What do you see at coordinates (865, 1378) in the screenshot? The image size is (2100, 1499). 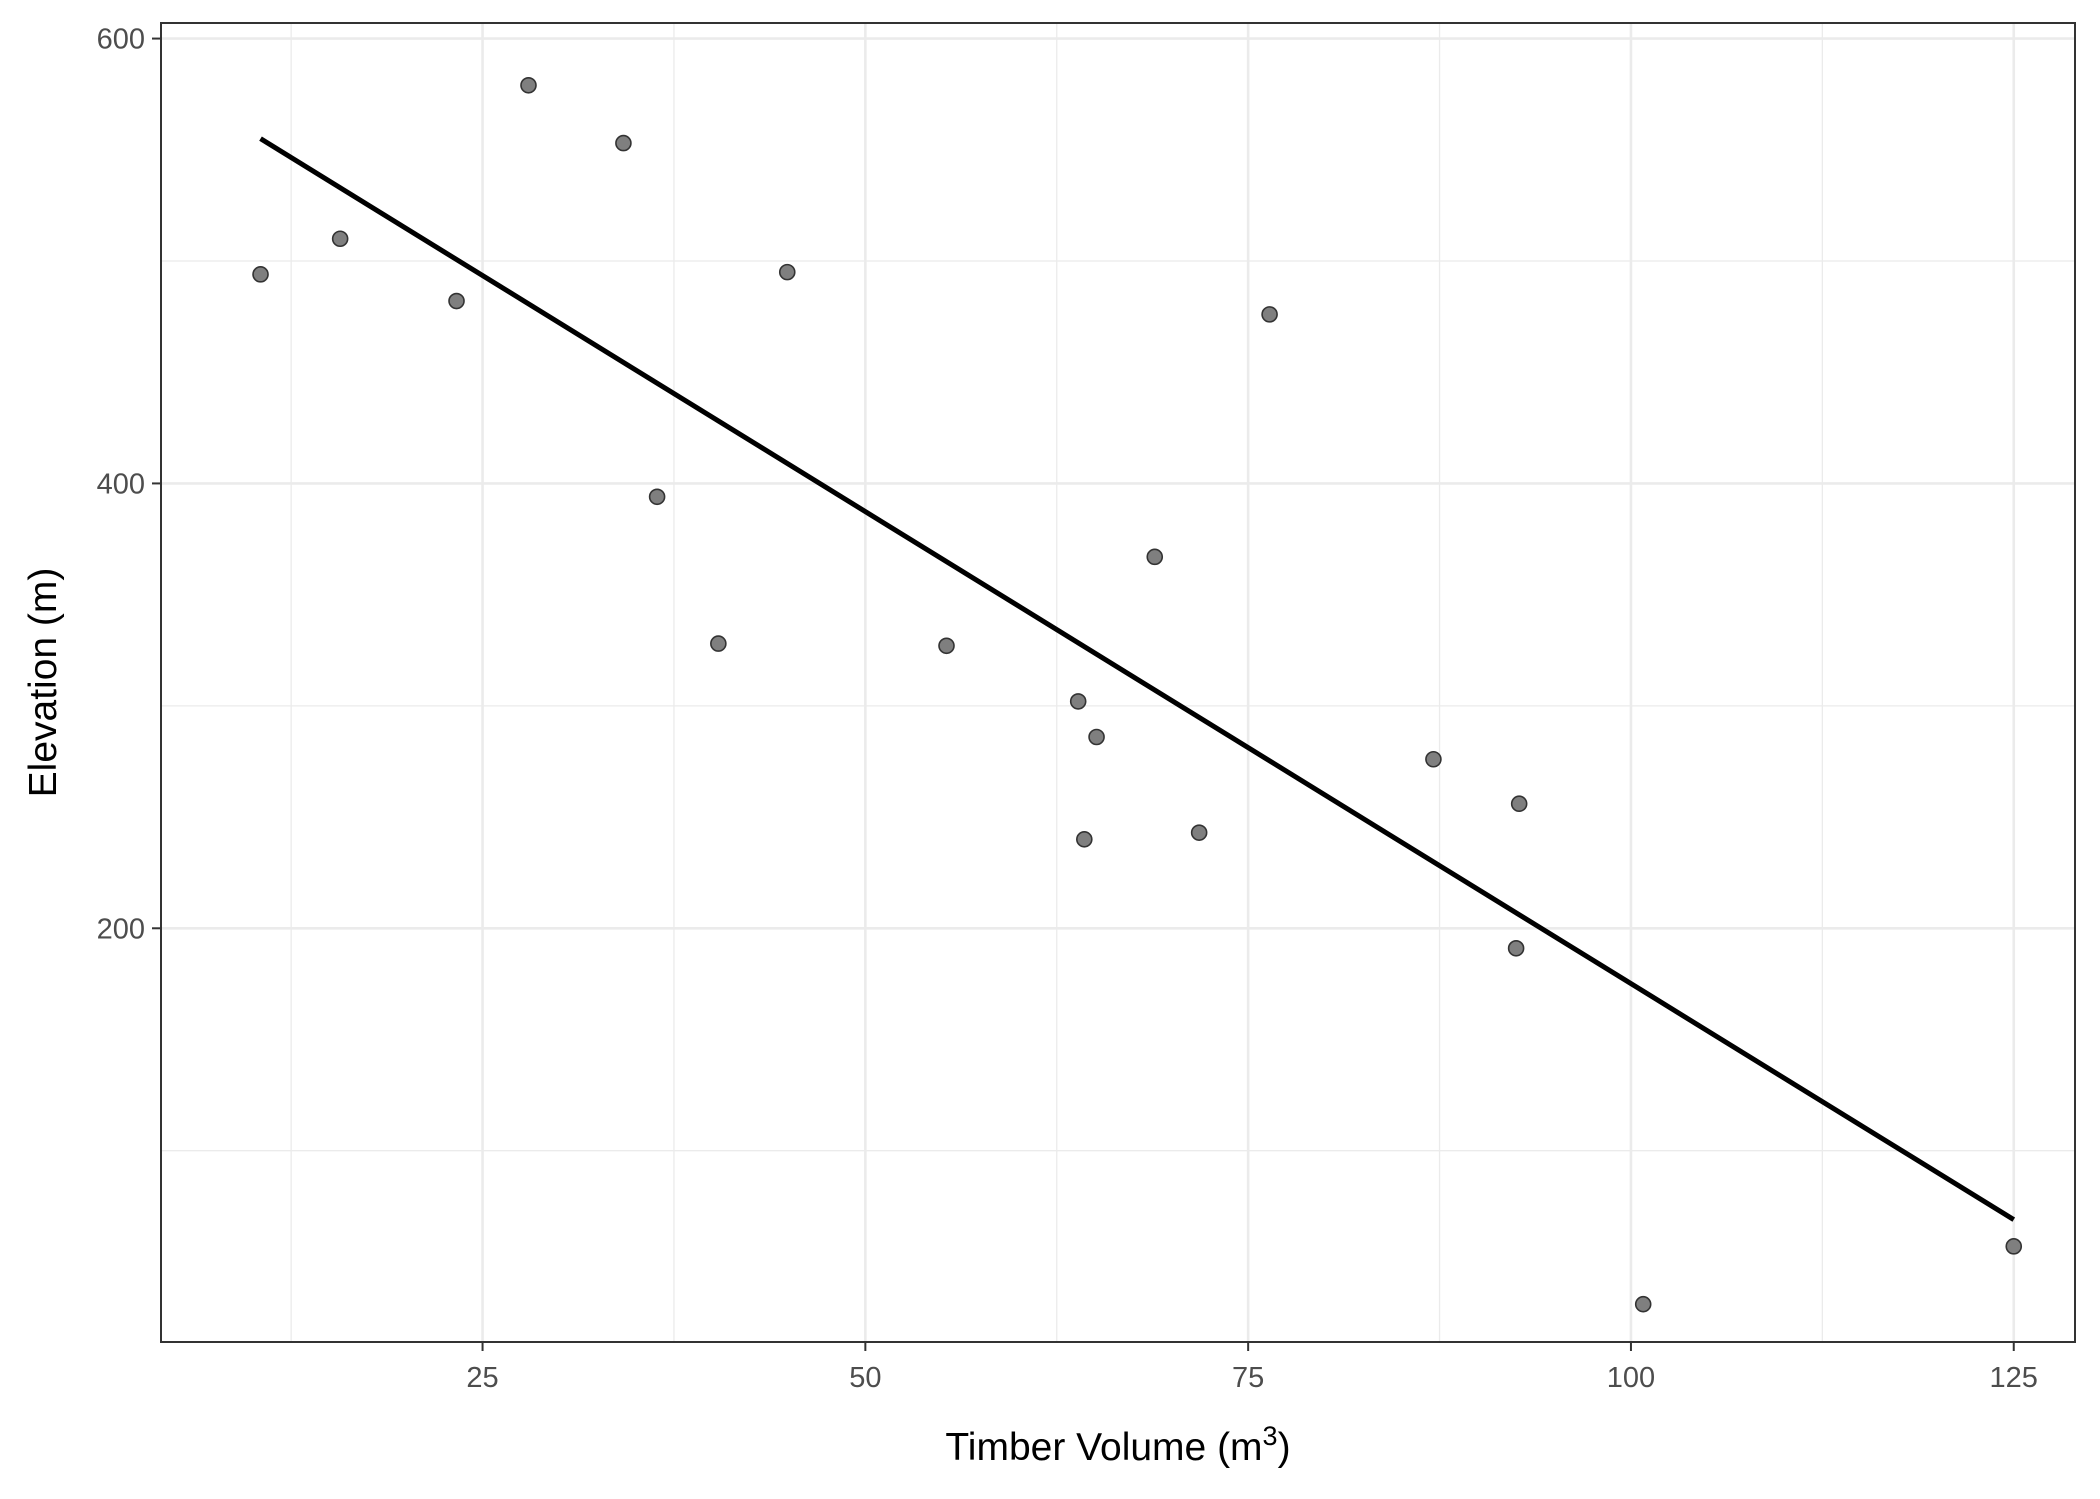 I see `x-tick-label: 50` at bounding box center [865, 1378].